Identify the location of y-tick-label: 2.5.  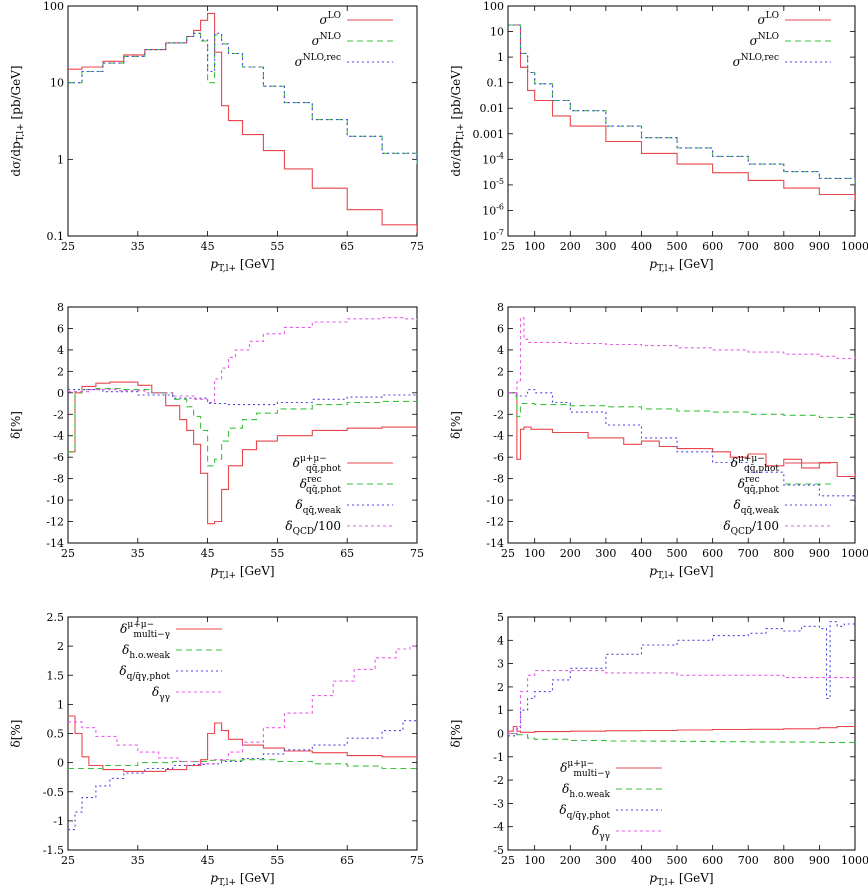
(56, 617).